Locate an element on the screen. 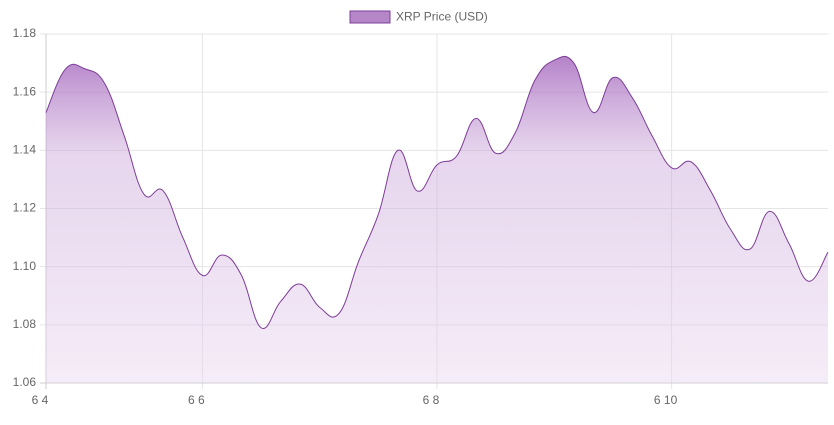 The image size is (834, 425). y-tick-label: 1.12 is located at coordinates (25, 208).